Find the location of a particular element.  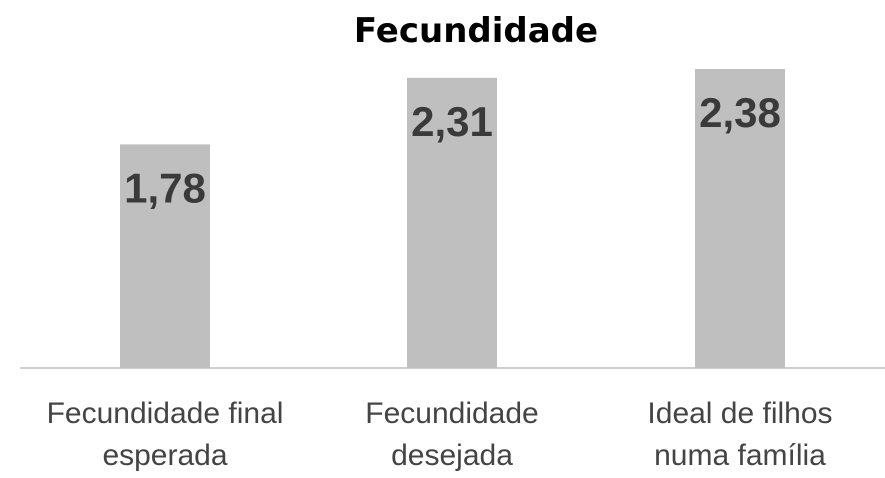

x-tick-label: Fecundidade desejada is located at coordinates (452, 434).